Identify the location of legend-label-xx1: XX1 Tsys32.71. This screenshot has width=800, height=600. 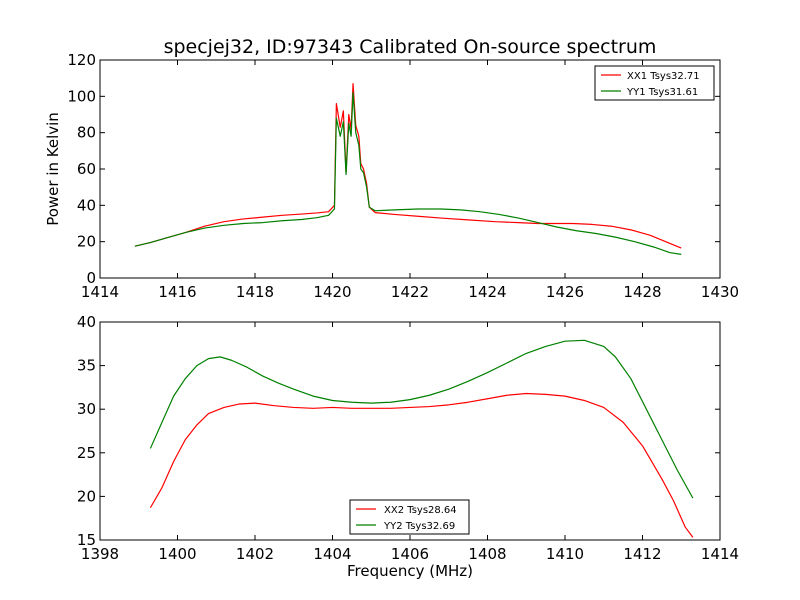
(663, 76).